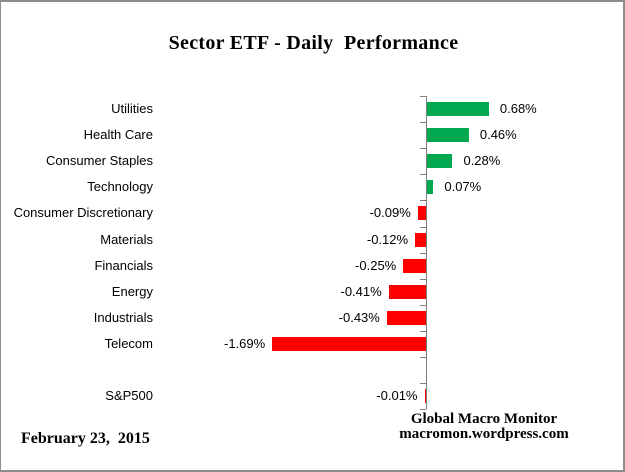 The image size is (625, 472). I want to click on y-axis-line, so click(426, 253).